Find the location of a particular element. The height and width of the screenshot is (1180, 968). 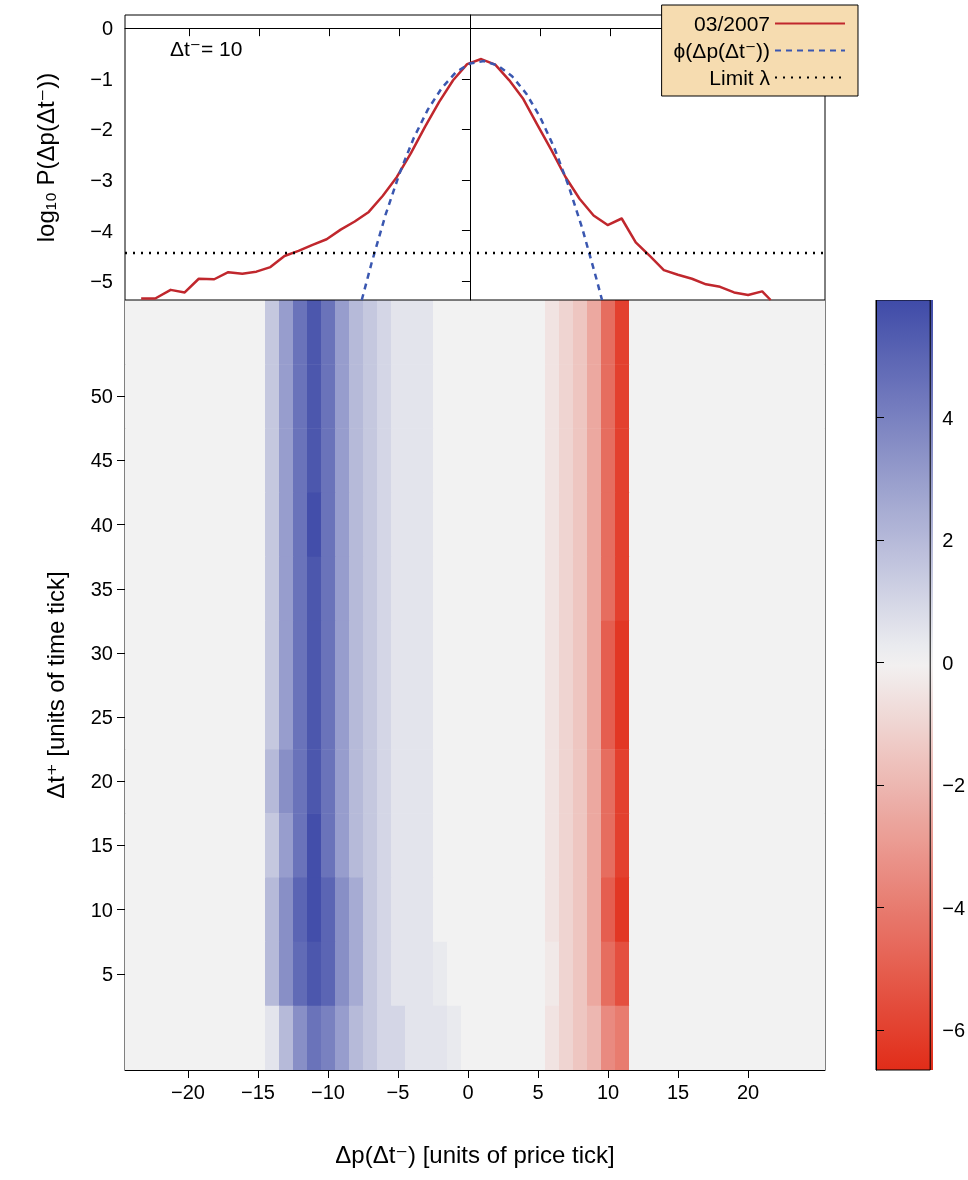

color-bar-label: −4 is located at coordinates (954, 907).